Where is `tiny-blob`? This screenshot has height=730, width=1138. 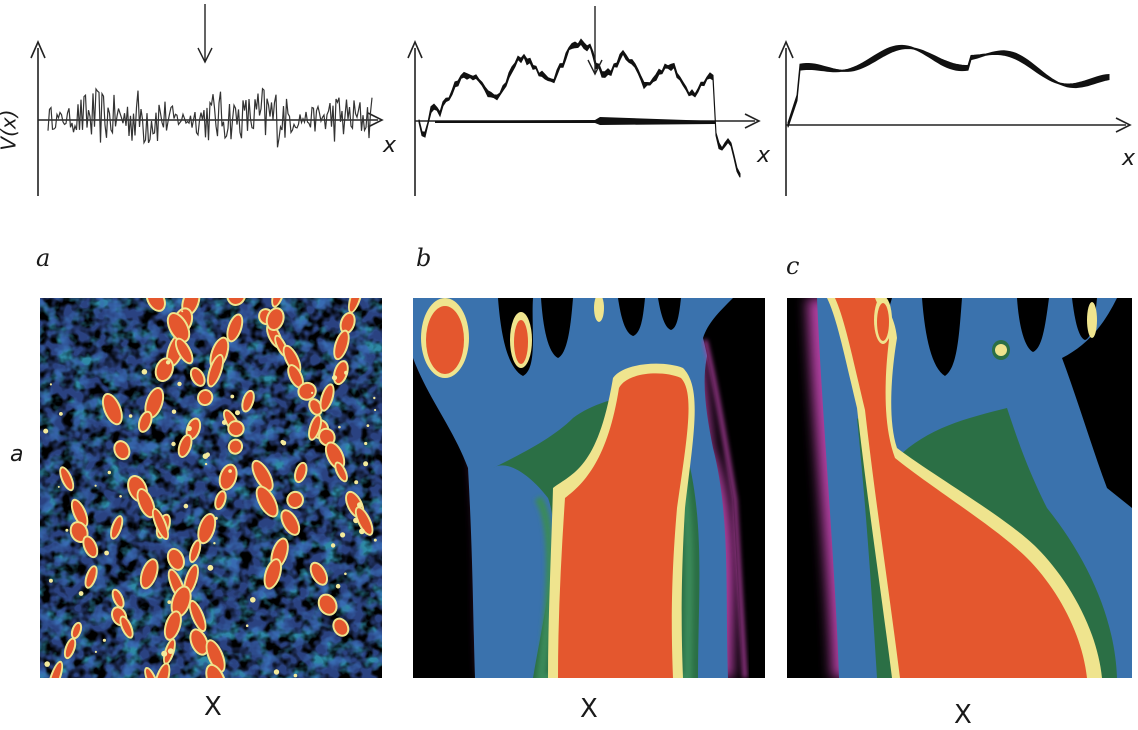 tiny-blob is located at coordinates (1001, 350).